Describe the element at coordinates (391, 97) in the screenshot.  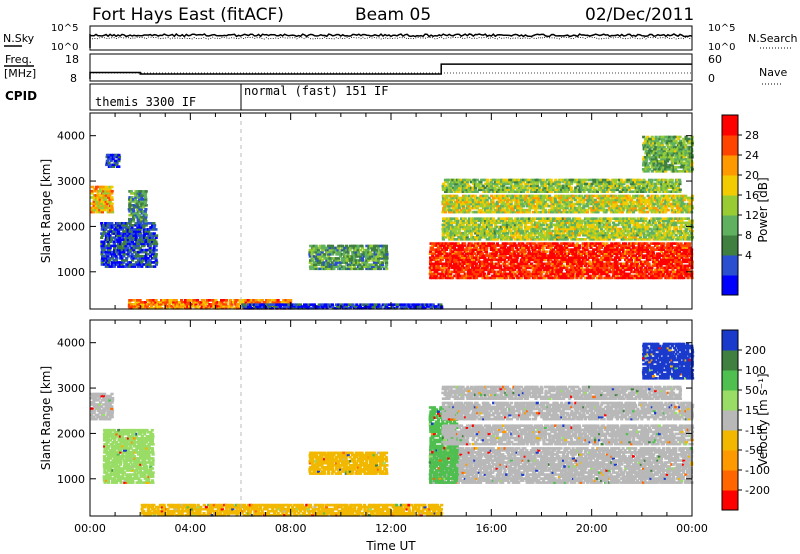
I see `cpid-panel-frame` at that location.